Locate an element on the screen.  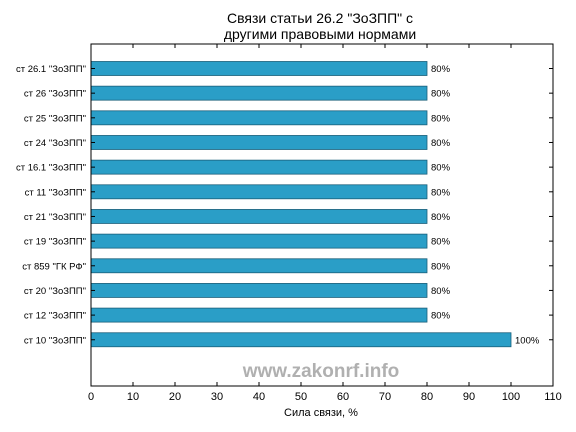
category-label: ст 20 "ЗоЗПП" is located at coordinates (55, 291).